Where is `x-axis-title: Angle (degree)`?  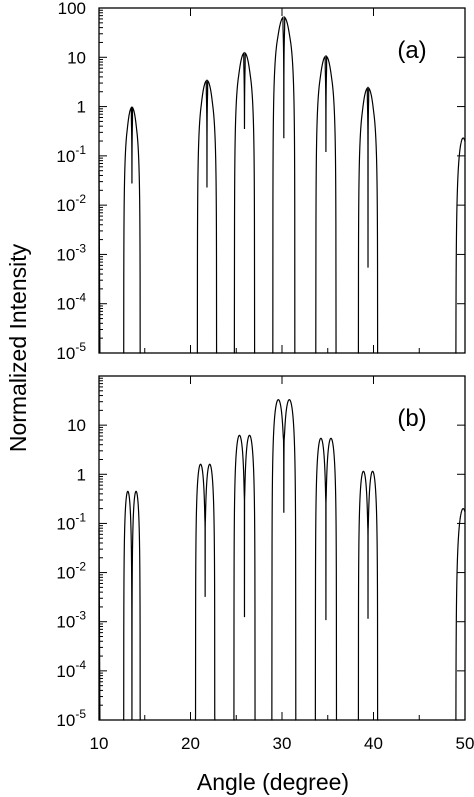 x-axis-title: Angle (degree) is located at coordinates (273, 782).